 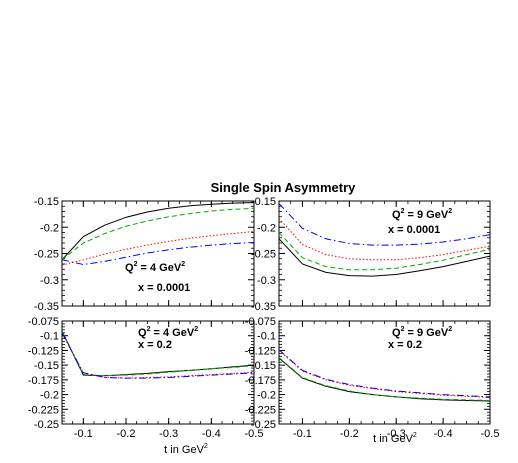 I want to click on x-axis-label-right: t in GeV2, so click(x=395, y=438).